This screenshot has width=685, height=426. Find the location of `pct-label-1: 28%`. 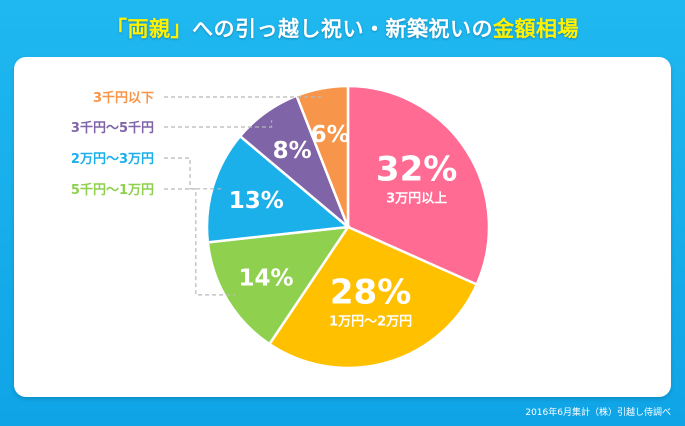

pct-label-1: 28% is located at coordinates (370, 293).